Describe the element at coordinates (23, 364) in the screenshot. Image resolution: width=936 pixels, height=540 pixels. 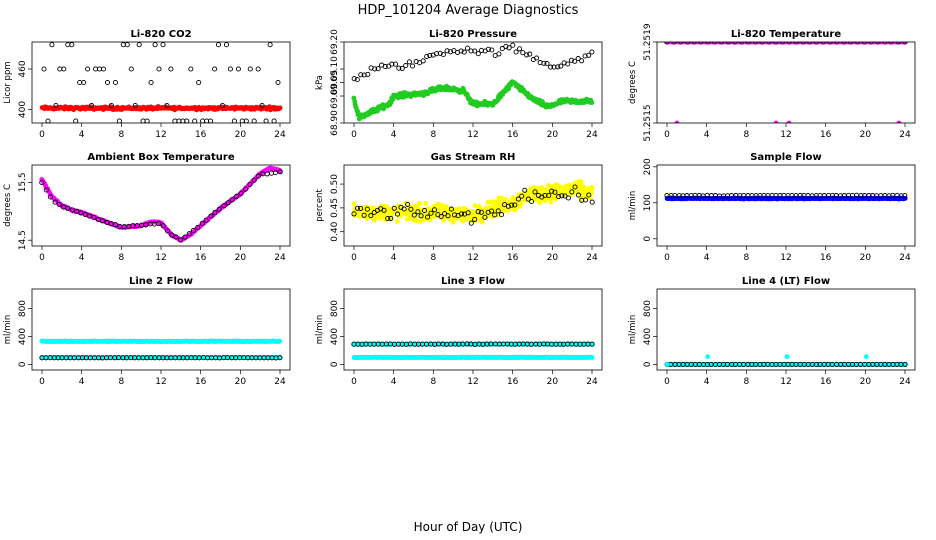
I see `y-tick-label: 0` at that location.